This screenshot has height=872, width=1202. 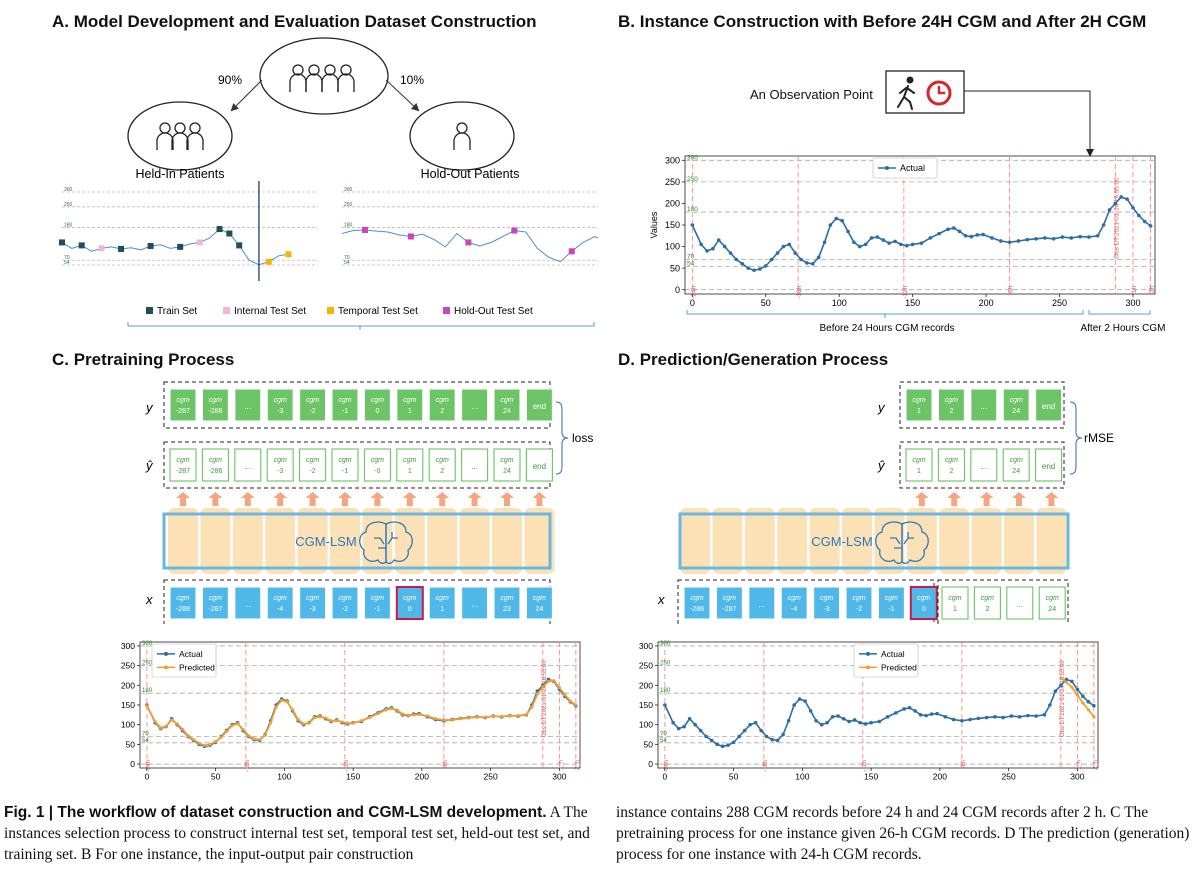 I want to click on mini-tick-label: 70, so click(x=67, y=258).